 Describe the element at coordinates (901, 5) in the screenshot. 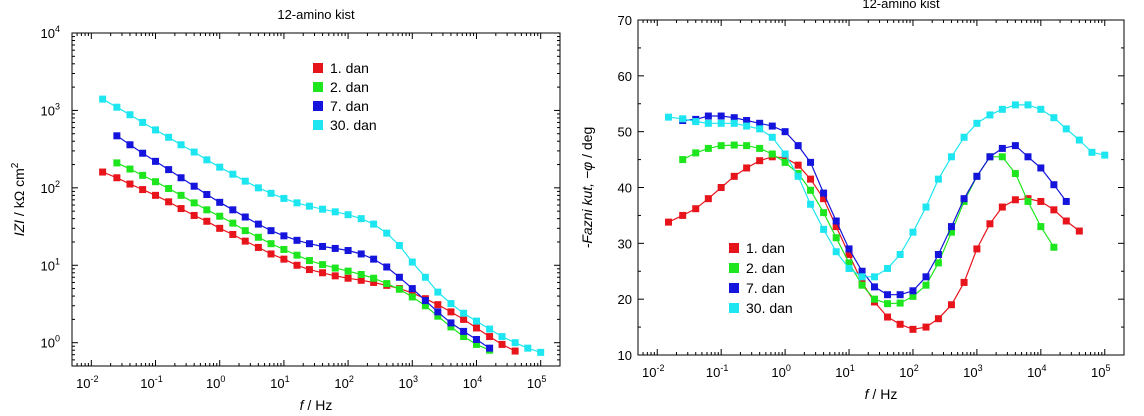

I see `chart-title: 12-amino kist` at that location.